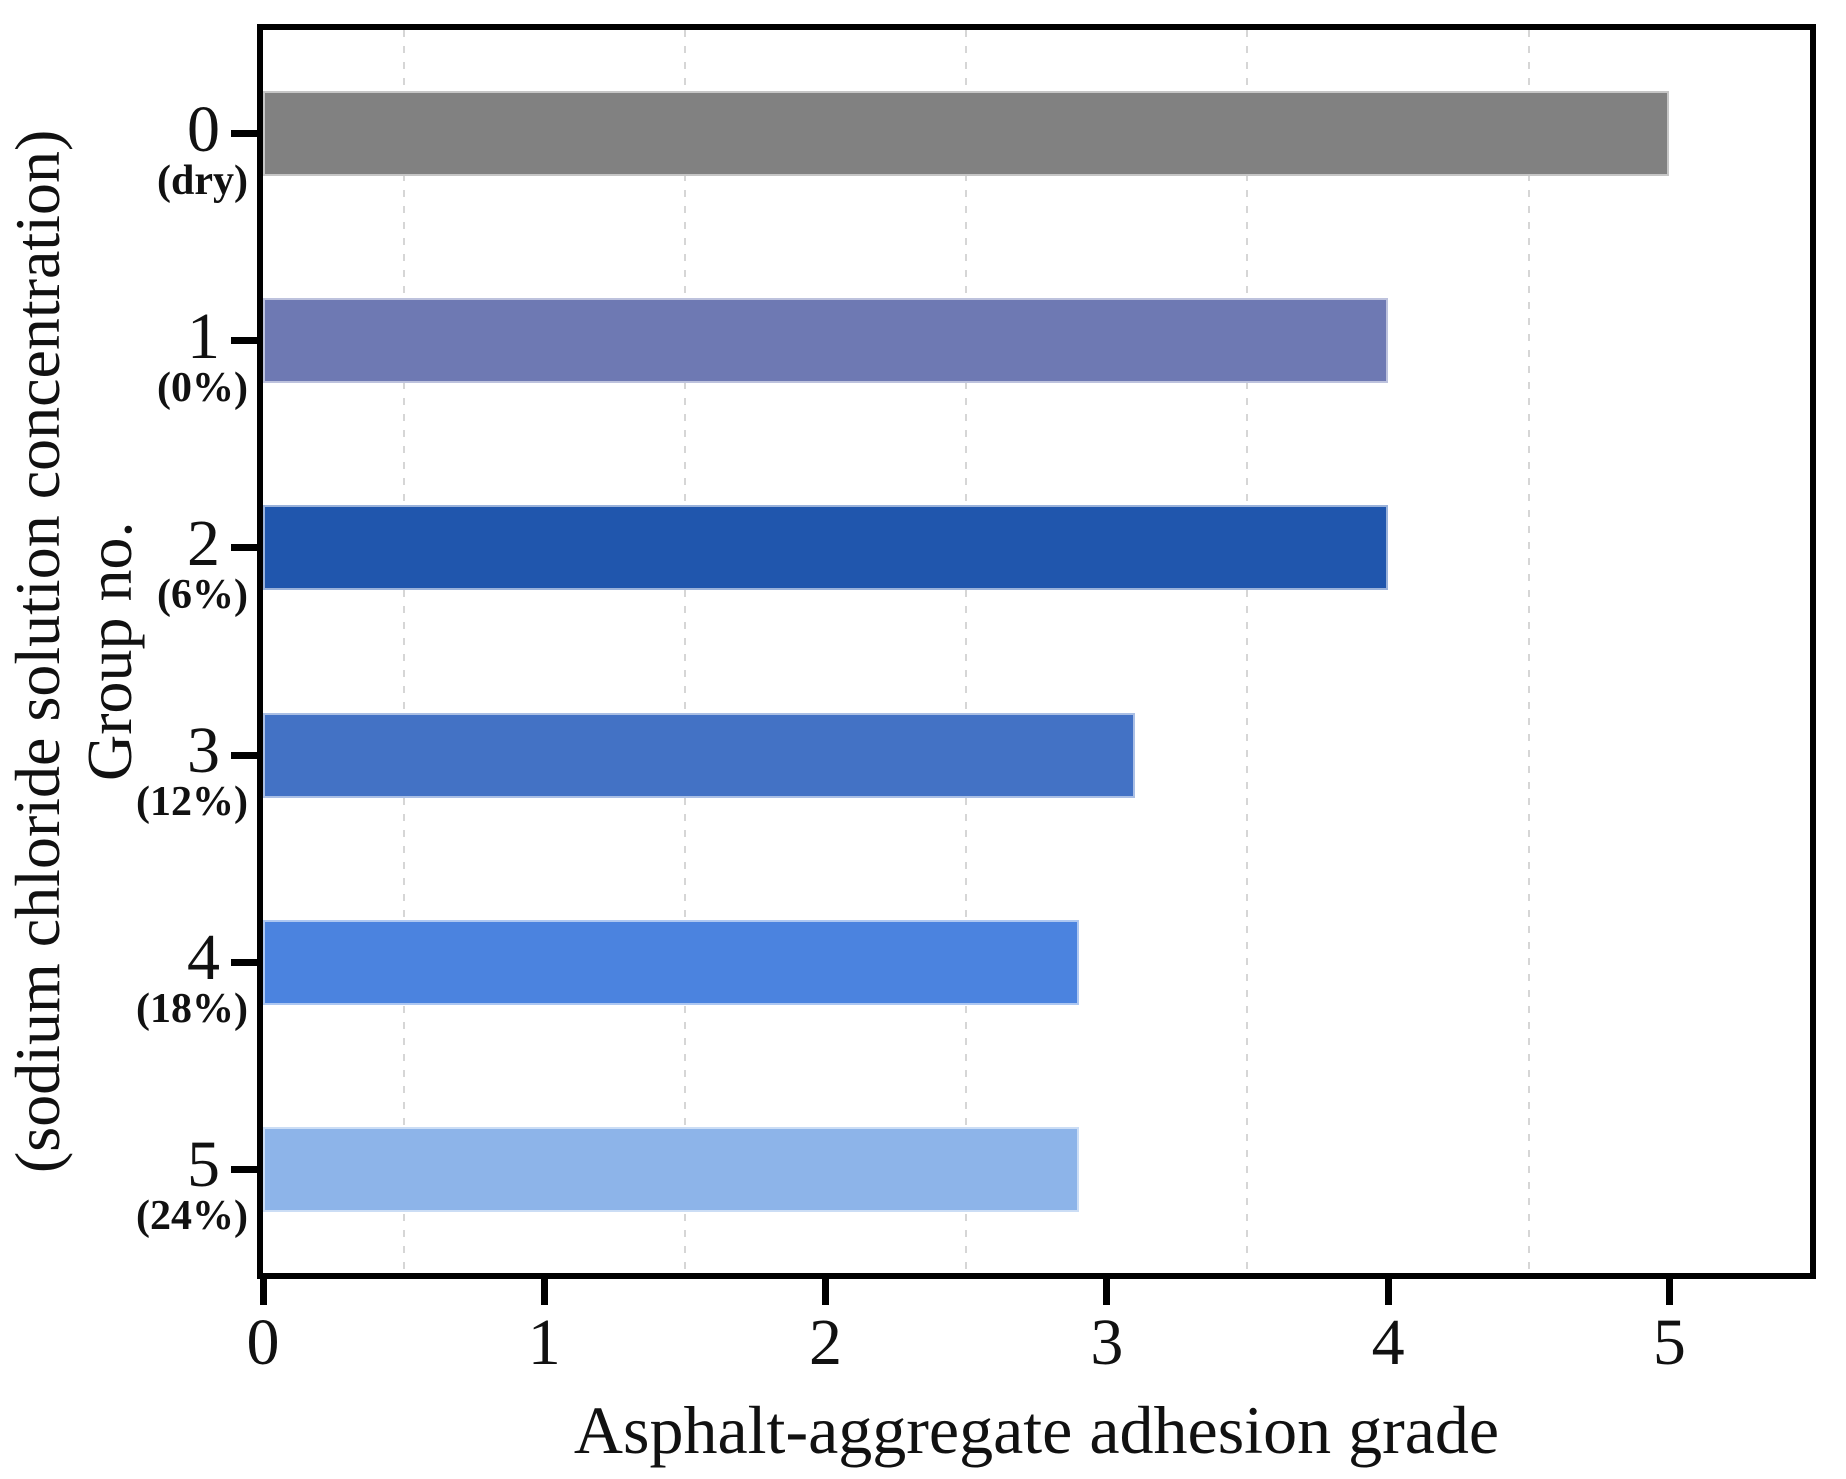 This screenshot has height=1479, width=1846. Describe the element at coordinates (203, 129) in the screenshot. I see `y-tick-label: 0` at that location.